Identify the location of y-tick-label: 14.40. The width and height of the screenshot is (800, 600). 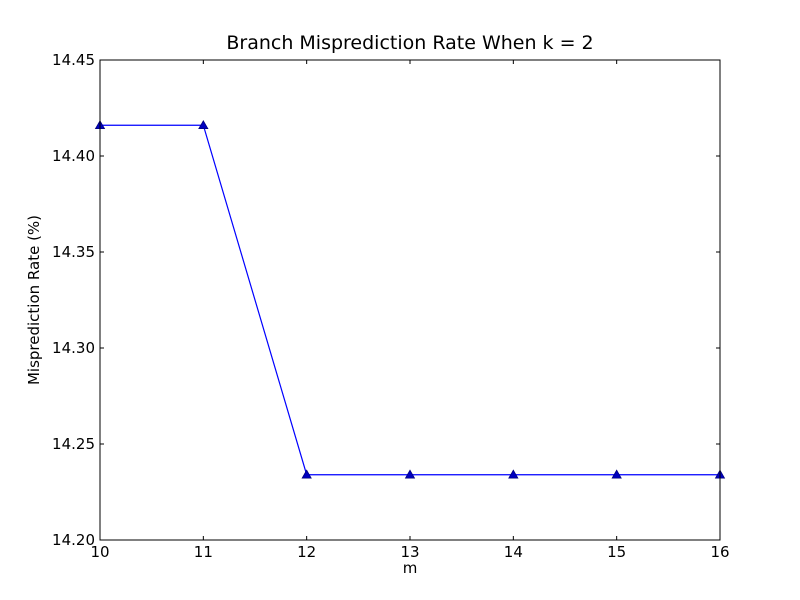
(73, 156).